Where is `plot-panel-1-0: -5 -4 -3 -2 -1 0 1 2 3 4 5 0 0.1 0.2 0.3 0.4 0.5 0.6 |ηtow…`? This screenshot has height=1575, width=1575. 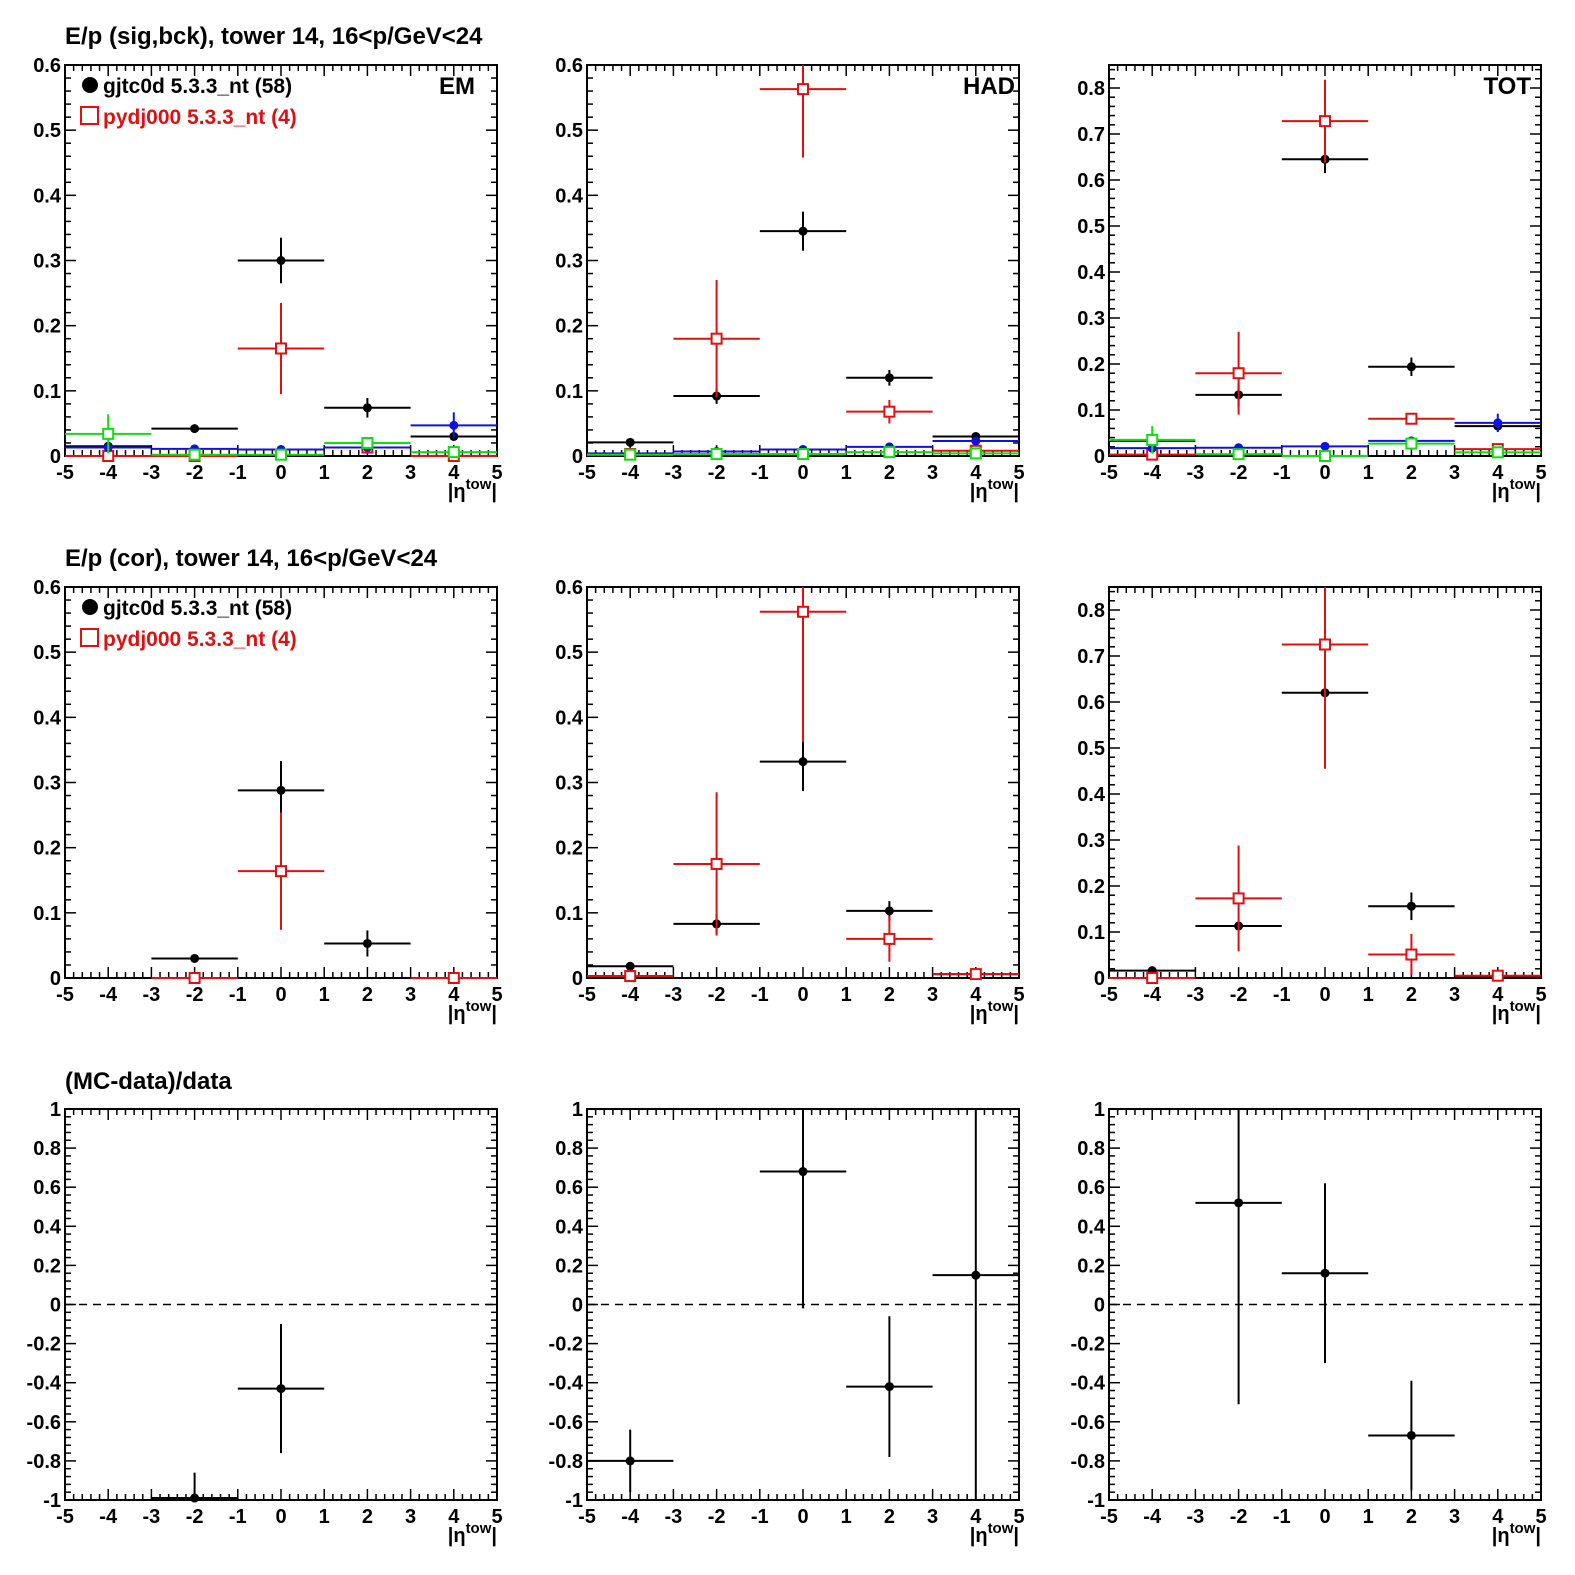 plot-panel-1-0: -5 -4 -3 -2 -1 0 1 2 3 4 5 0 0.1 0.2 0.3 0.4 0.5 0.6 |ηtow… is located at coordinates (267, 801).